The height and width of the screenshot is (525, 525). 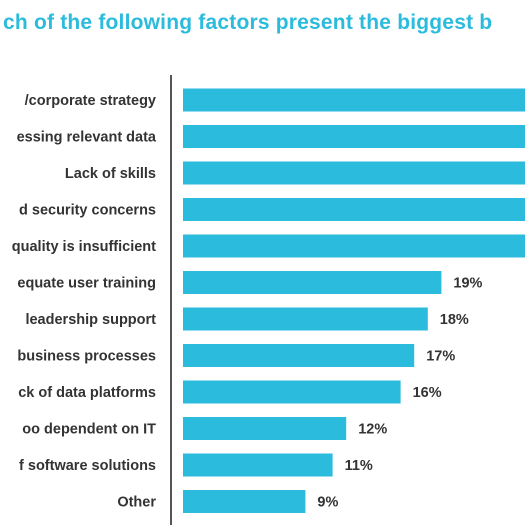 What do you see at coordinates (87, 393) in the screenshot?
I see `category-label: ck of data platforms` at bounding box center [87, 393].